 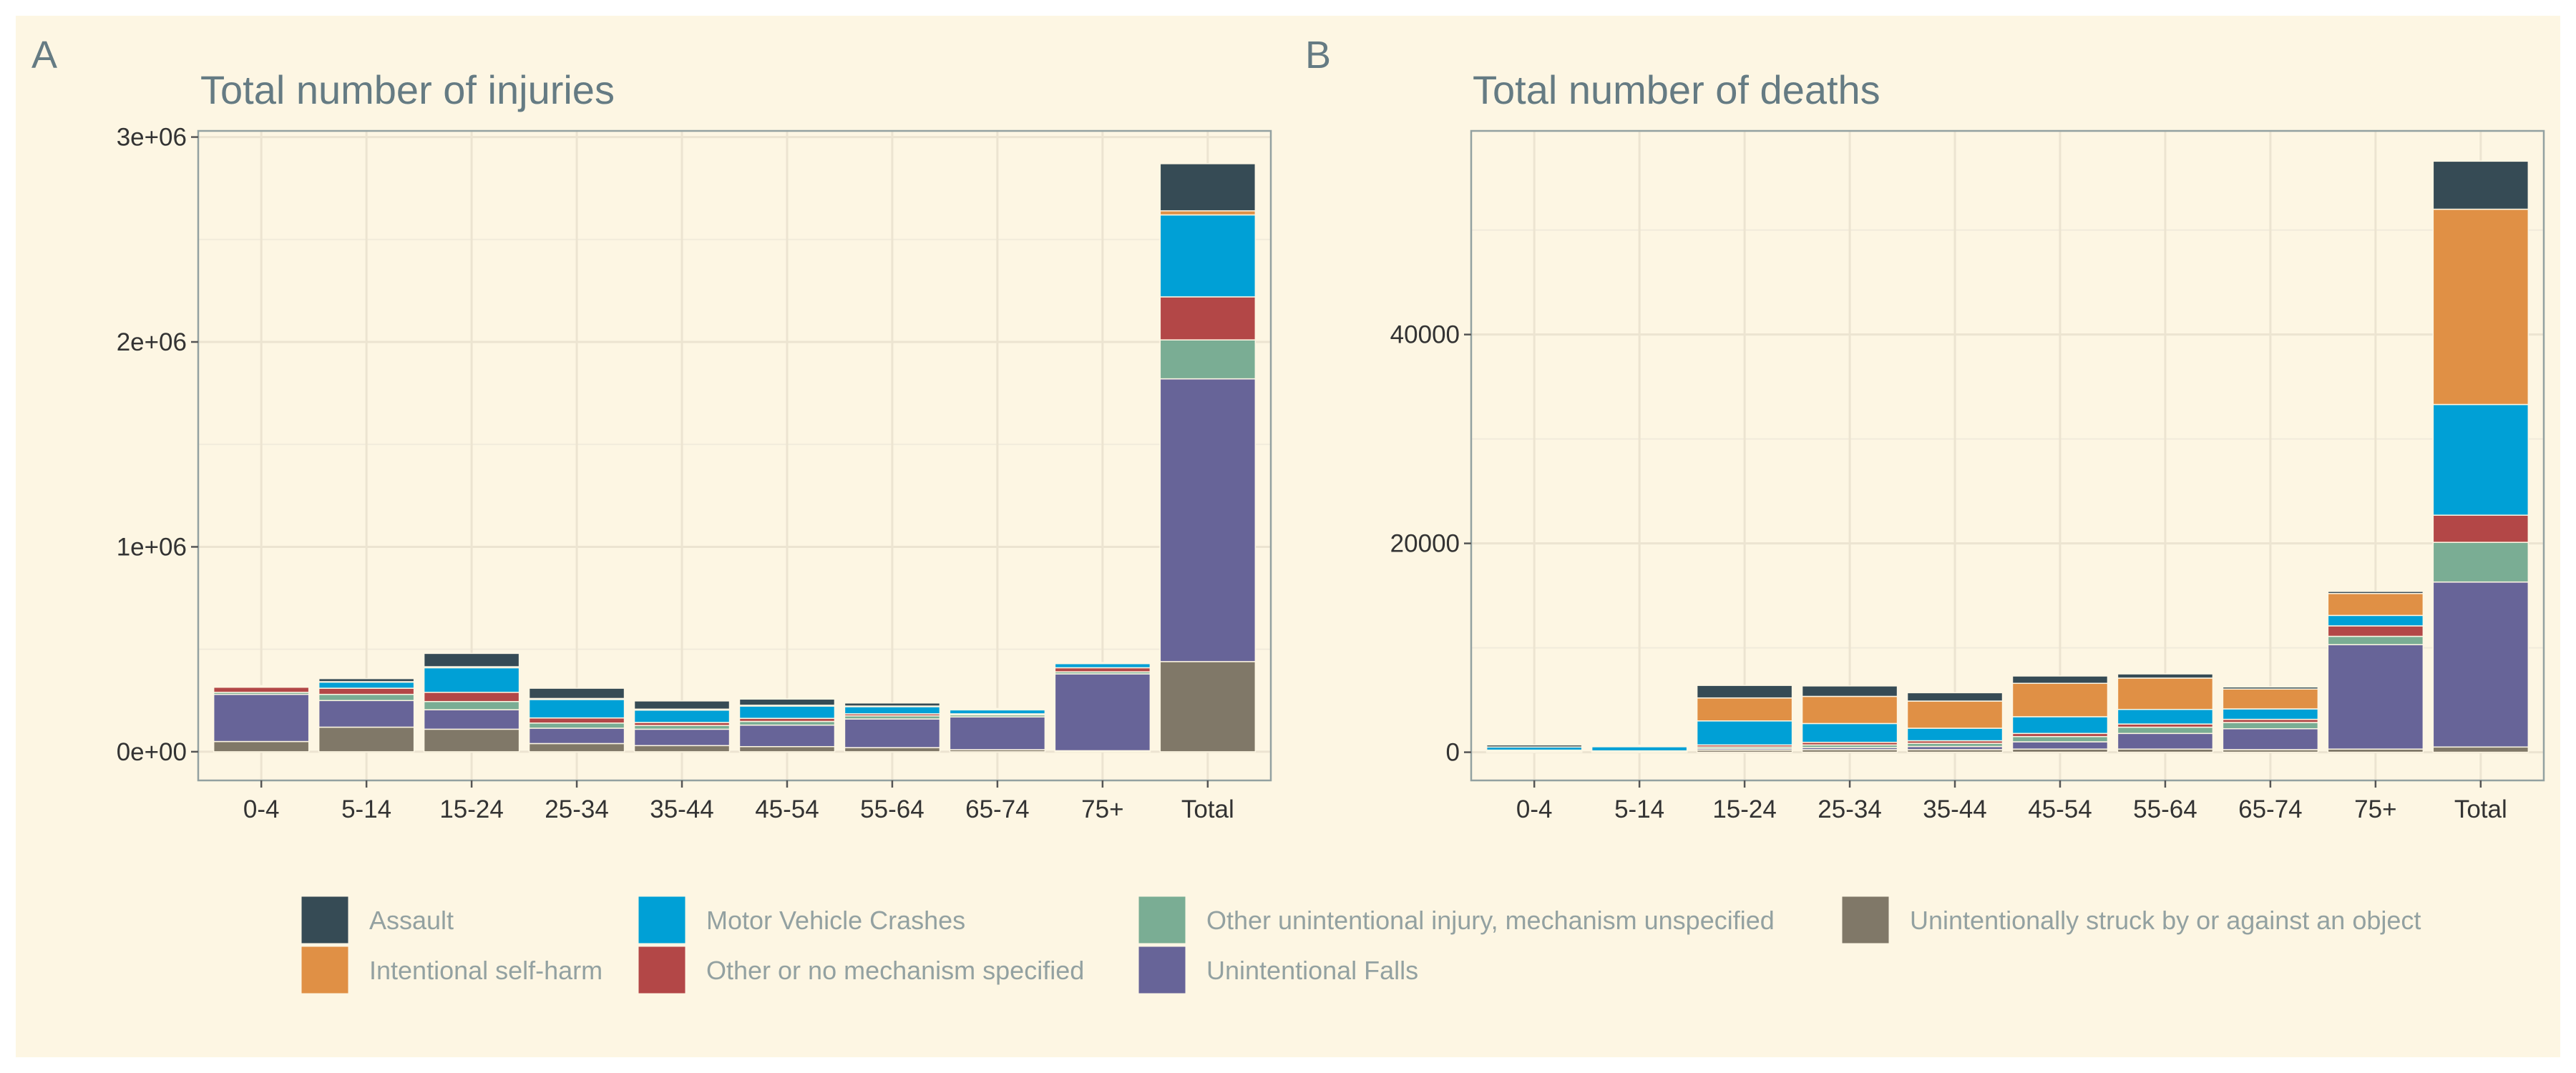 I want to click on injuries-bar-15-24-motor-vehicle-crashes, so click(x=471, y=680).